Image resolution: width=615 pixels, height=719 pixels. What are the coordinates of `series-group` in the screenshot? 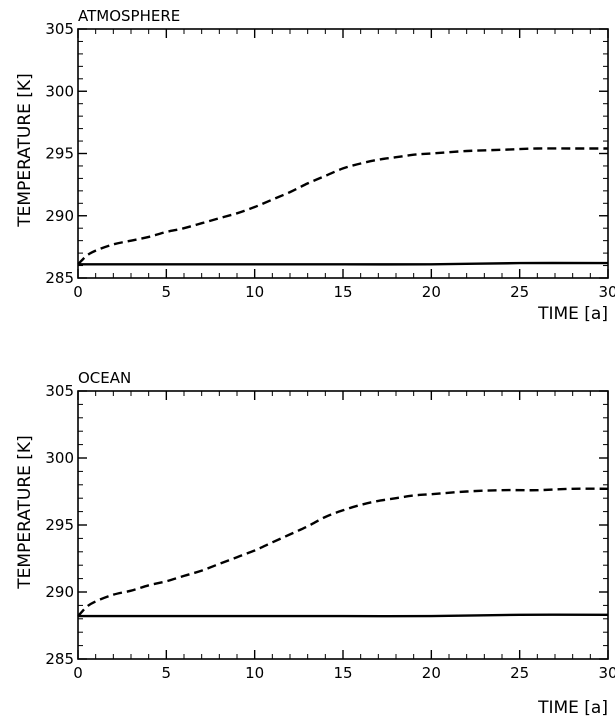 It's located at (343, 206).